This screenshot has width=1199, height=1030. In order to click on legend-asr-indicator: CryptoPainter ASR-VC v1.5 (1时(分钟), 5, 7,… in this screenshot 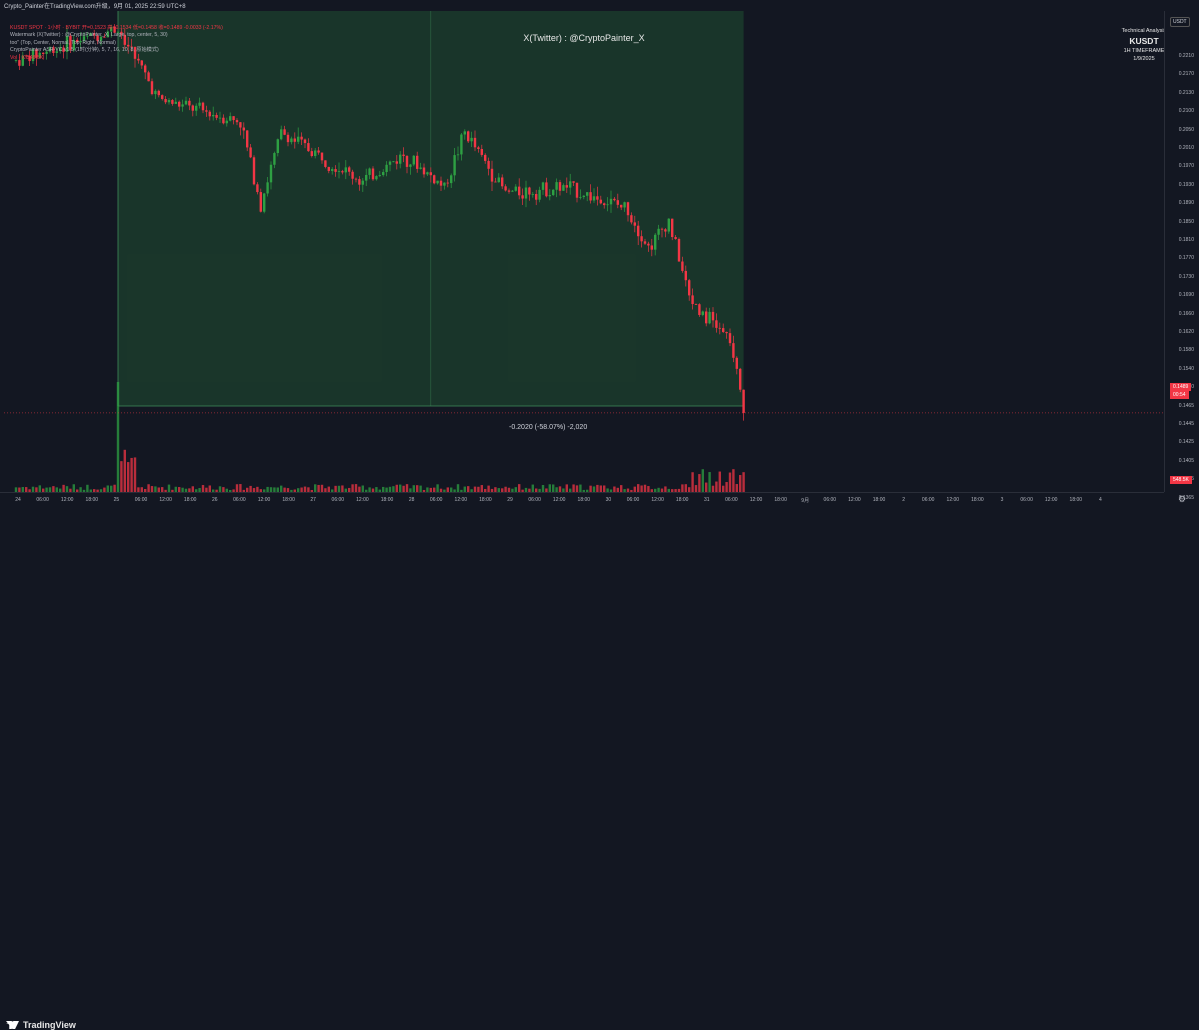, I will do `click(84, 50)`.